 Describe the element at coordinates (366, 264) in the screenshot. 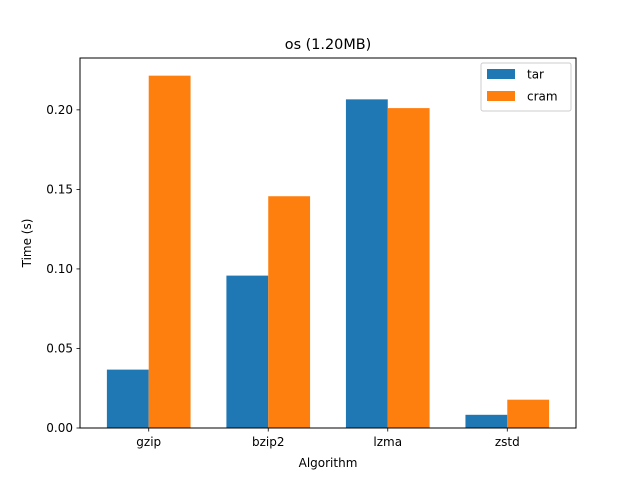

I see `bar-tar-lzma` at that location.